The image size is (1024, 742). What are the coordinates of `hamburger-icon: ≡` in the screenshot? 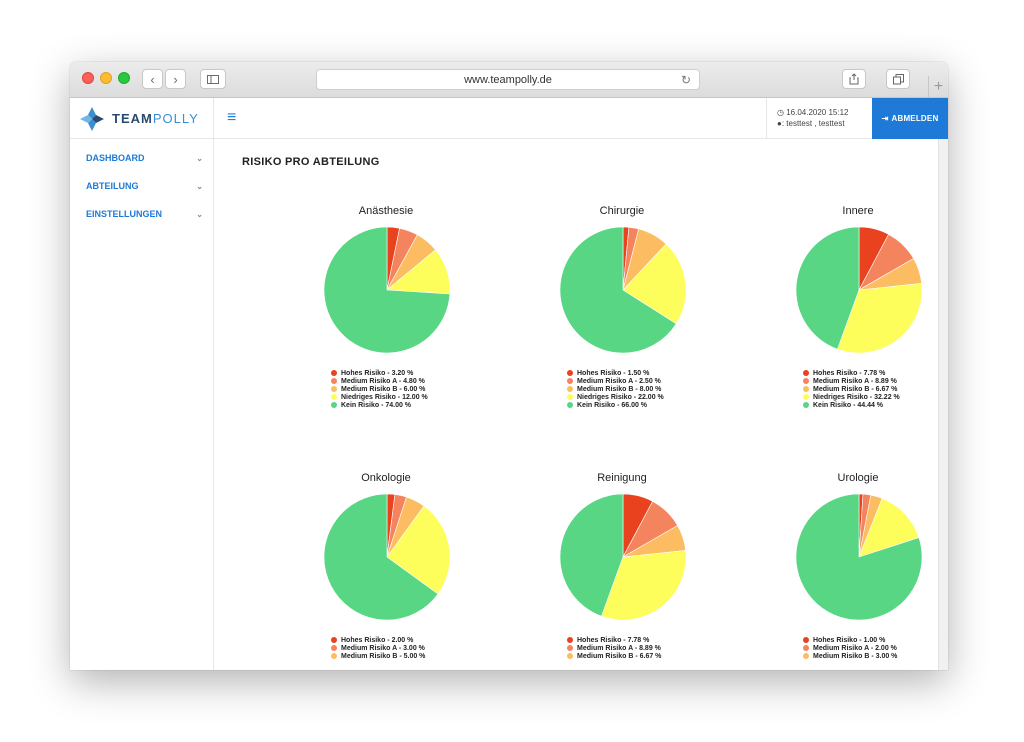 It's located at (232, 117).